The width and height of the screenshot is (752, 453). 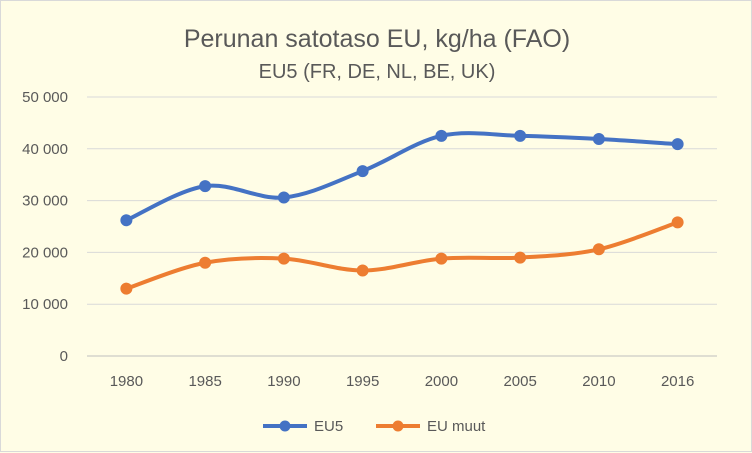 I want to click on series-eu-muut, so click(x=402, y=255).